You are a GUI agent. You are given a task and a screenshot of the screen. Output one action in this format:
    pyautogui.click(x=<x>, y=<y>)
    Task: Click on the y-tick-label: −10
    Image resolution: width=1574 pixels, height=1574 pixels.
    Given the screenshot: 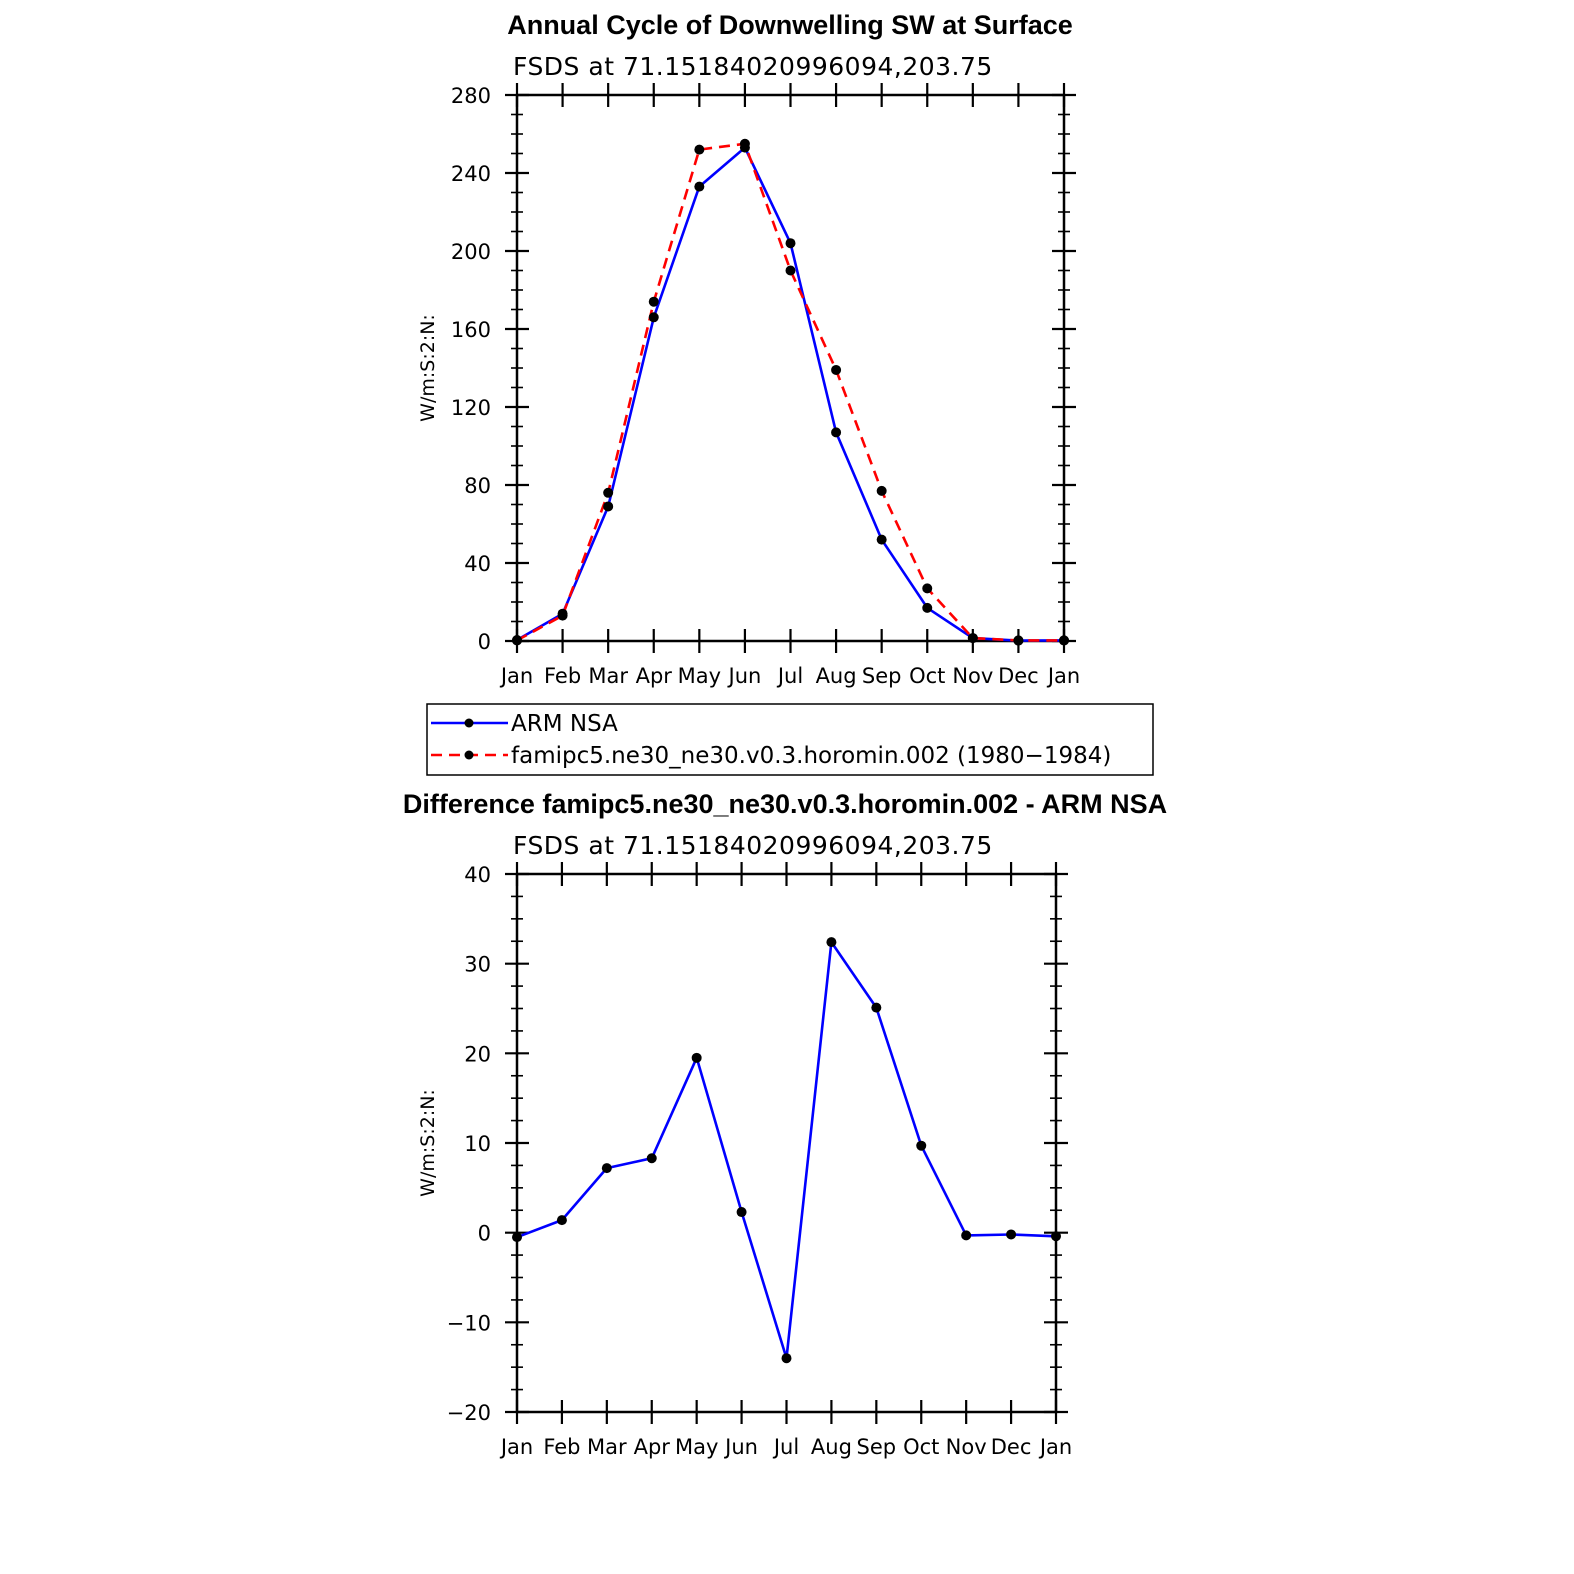 What is the action you would take?
    pyautogui.click(x=469, y=1323)
    